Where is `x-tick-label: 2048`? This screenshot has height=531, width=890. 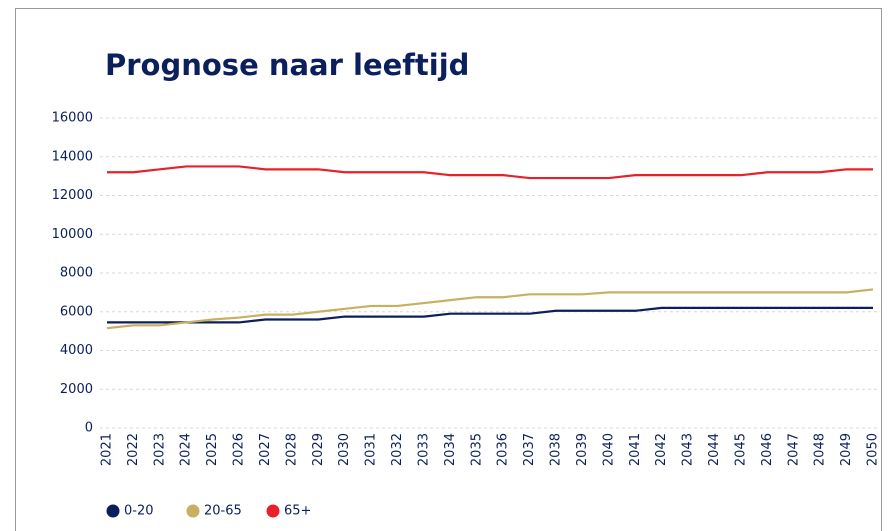
x-tick-label: 2048 is located at coordinates (820, 449).